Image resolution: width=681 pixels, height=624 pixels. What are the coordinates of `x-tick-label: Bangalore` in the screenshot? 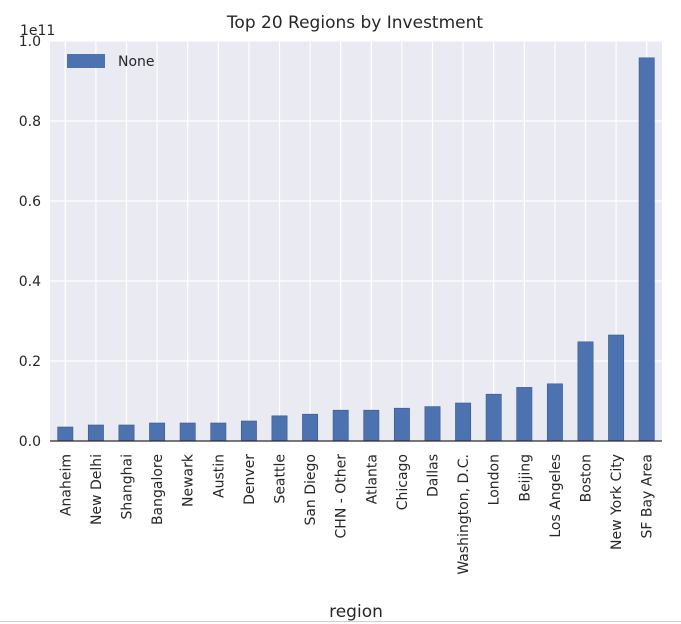 It's located at (158, 489).